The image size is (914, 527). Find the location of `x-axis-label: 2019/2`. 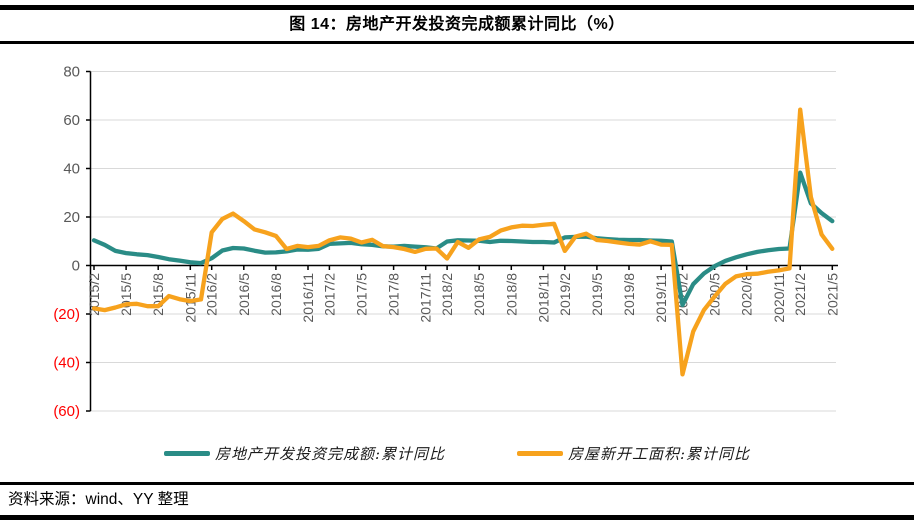

x-axis-label: 2019/2 is located at coordinates (565, 294).